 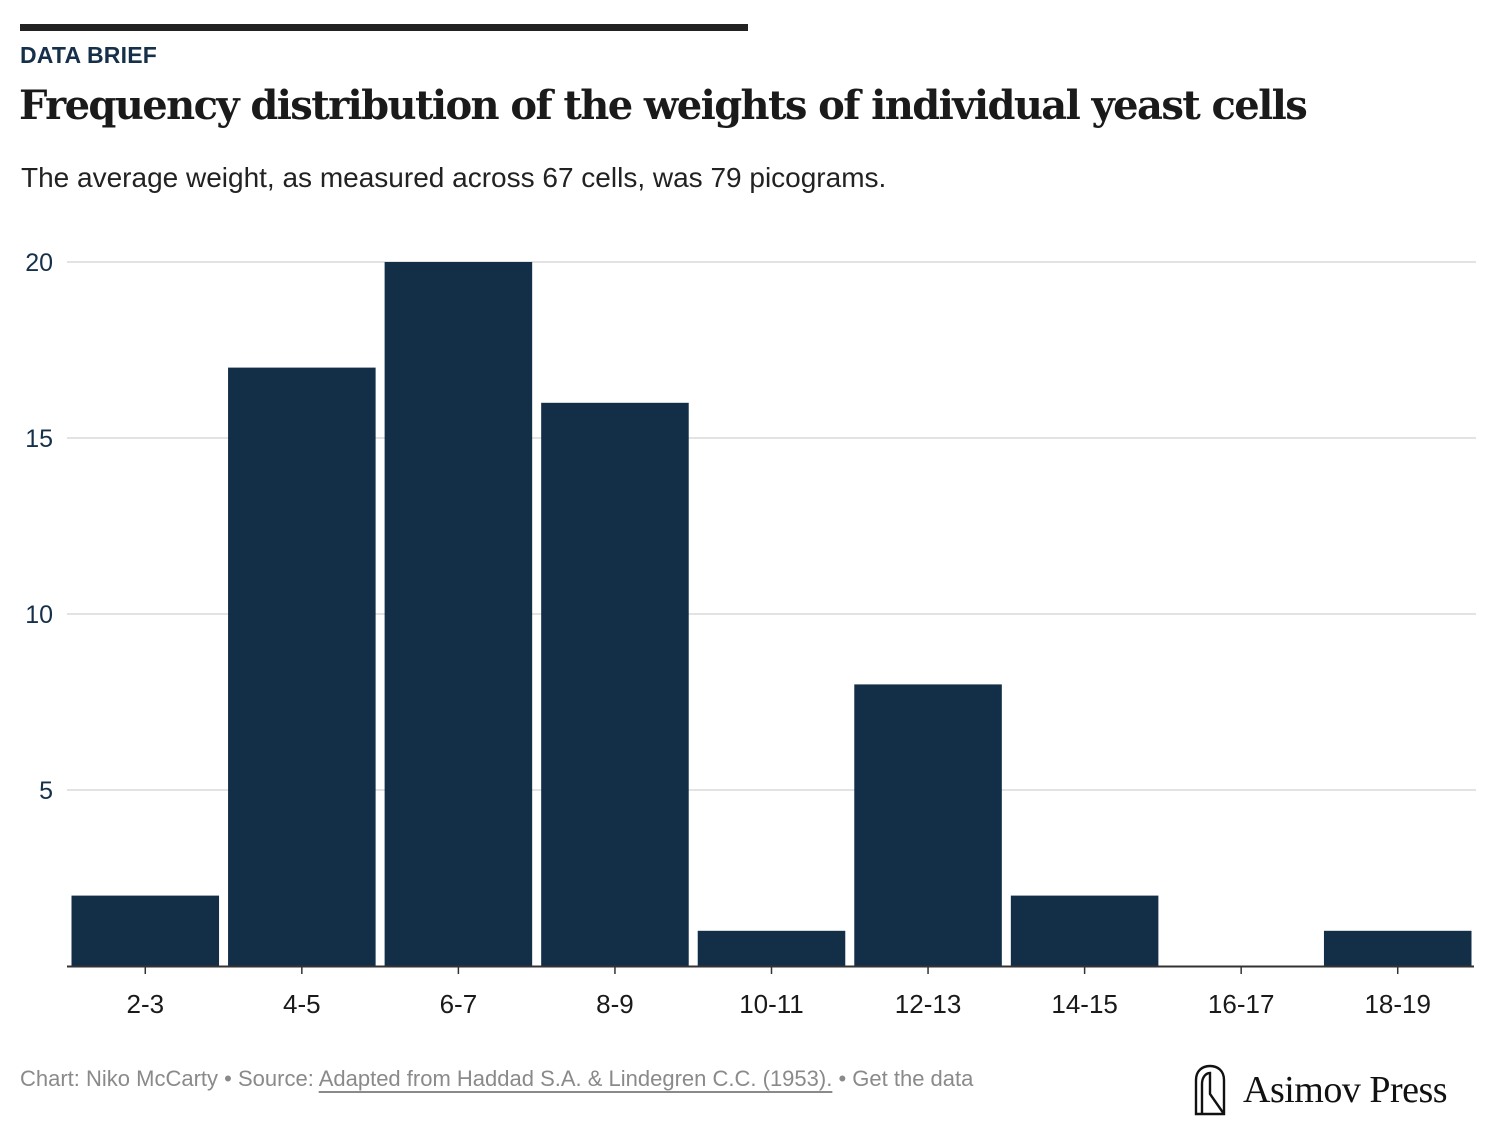 I want to click on y-tick-label: 5, so click(x=46, y=791).